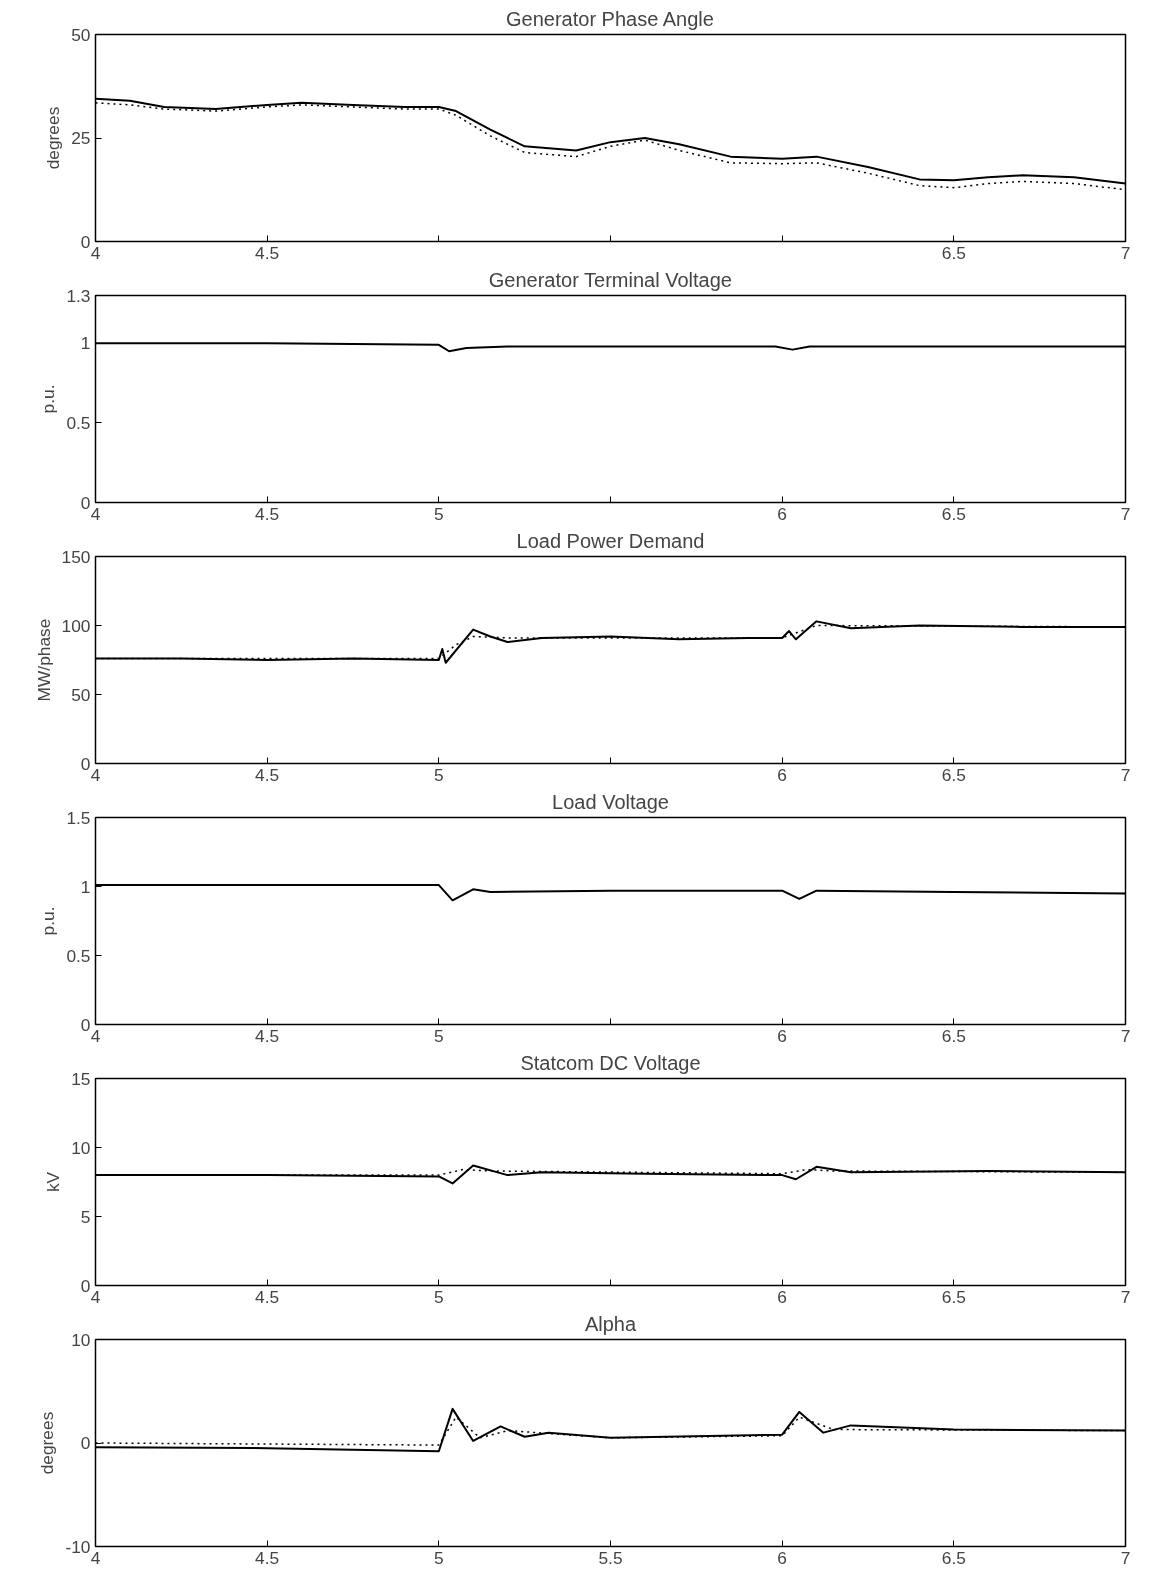  What do you see at coordinates (610, 1323) in the screenshot?
I see `chart-title: Alpha` at bounding box center [610, 1323].